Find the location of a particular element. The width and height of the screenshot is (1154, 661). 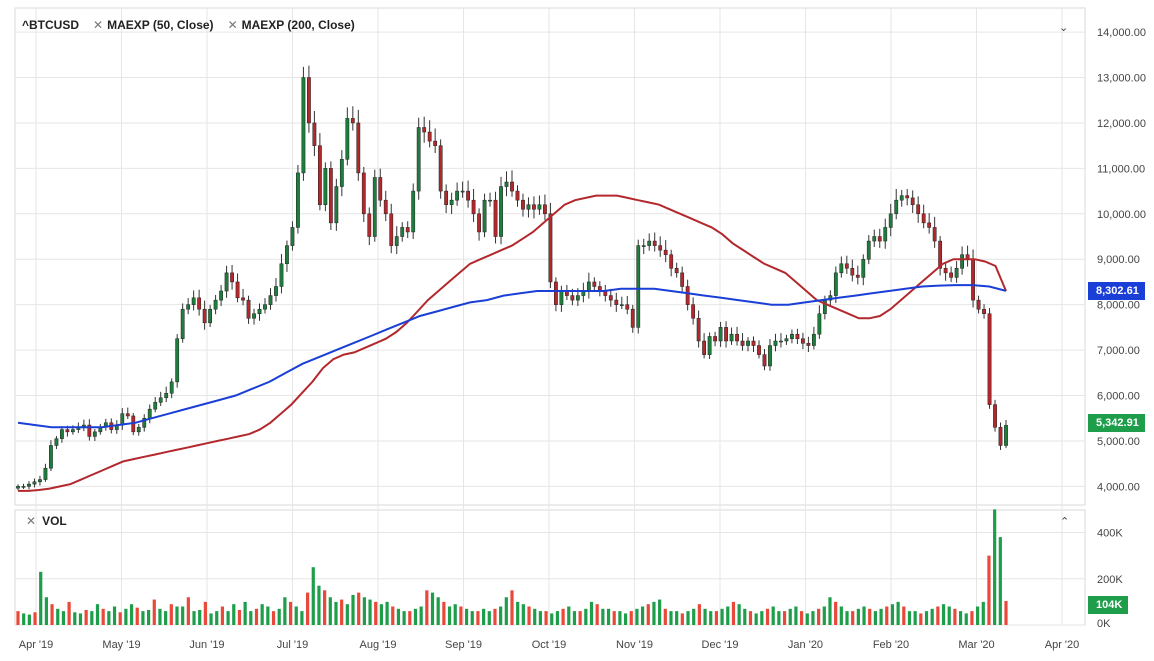

legend-ma200: ✕ MAEXP (200, Close) is located at coordinates (291, 25).